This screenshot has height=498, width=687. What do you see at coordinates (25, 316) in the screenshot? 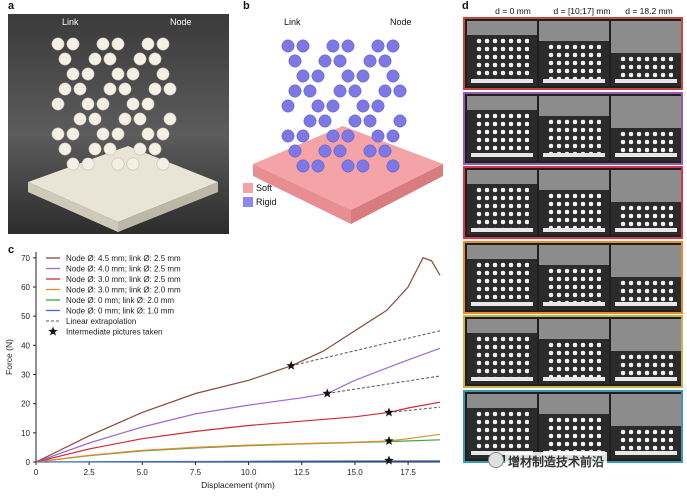
I see `y-tick-label: 50` at bounding box center [25, 316].